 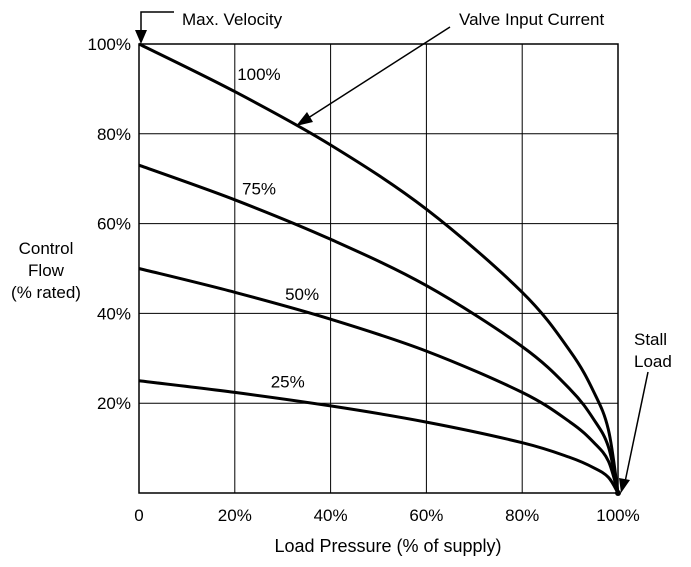 What do you see at coordinates (109, 44) in the screenshot?
I see `y-tick-label: 100%` at bounding box center [109, 44].